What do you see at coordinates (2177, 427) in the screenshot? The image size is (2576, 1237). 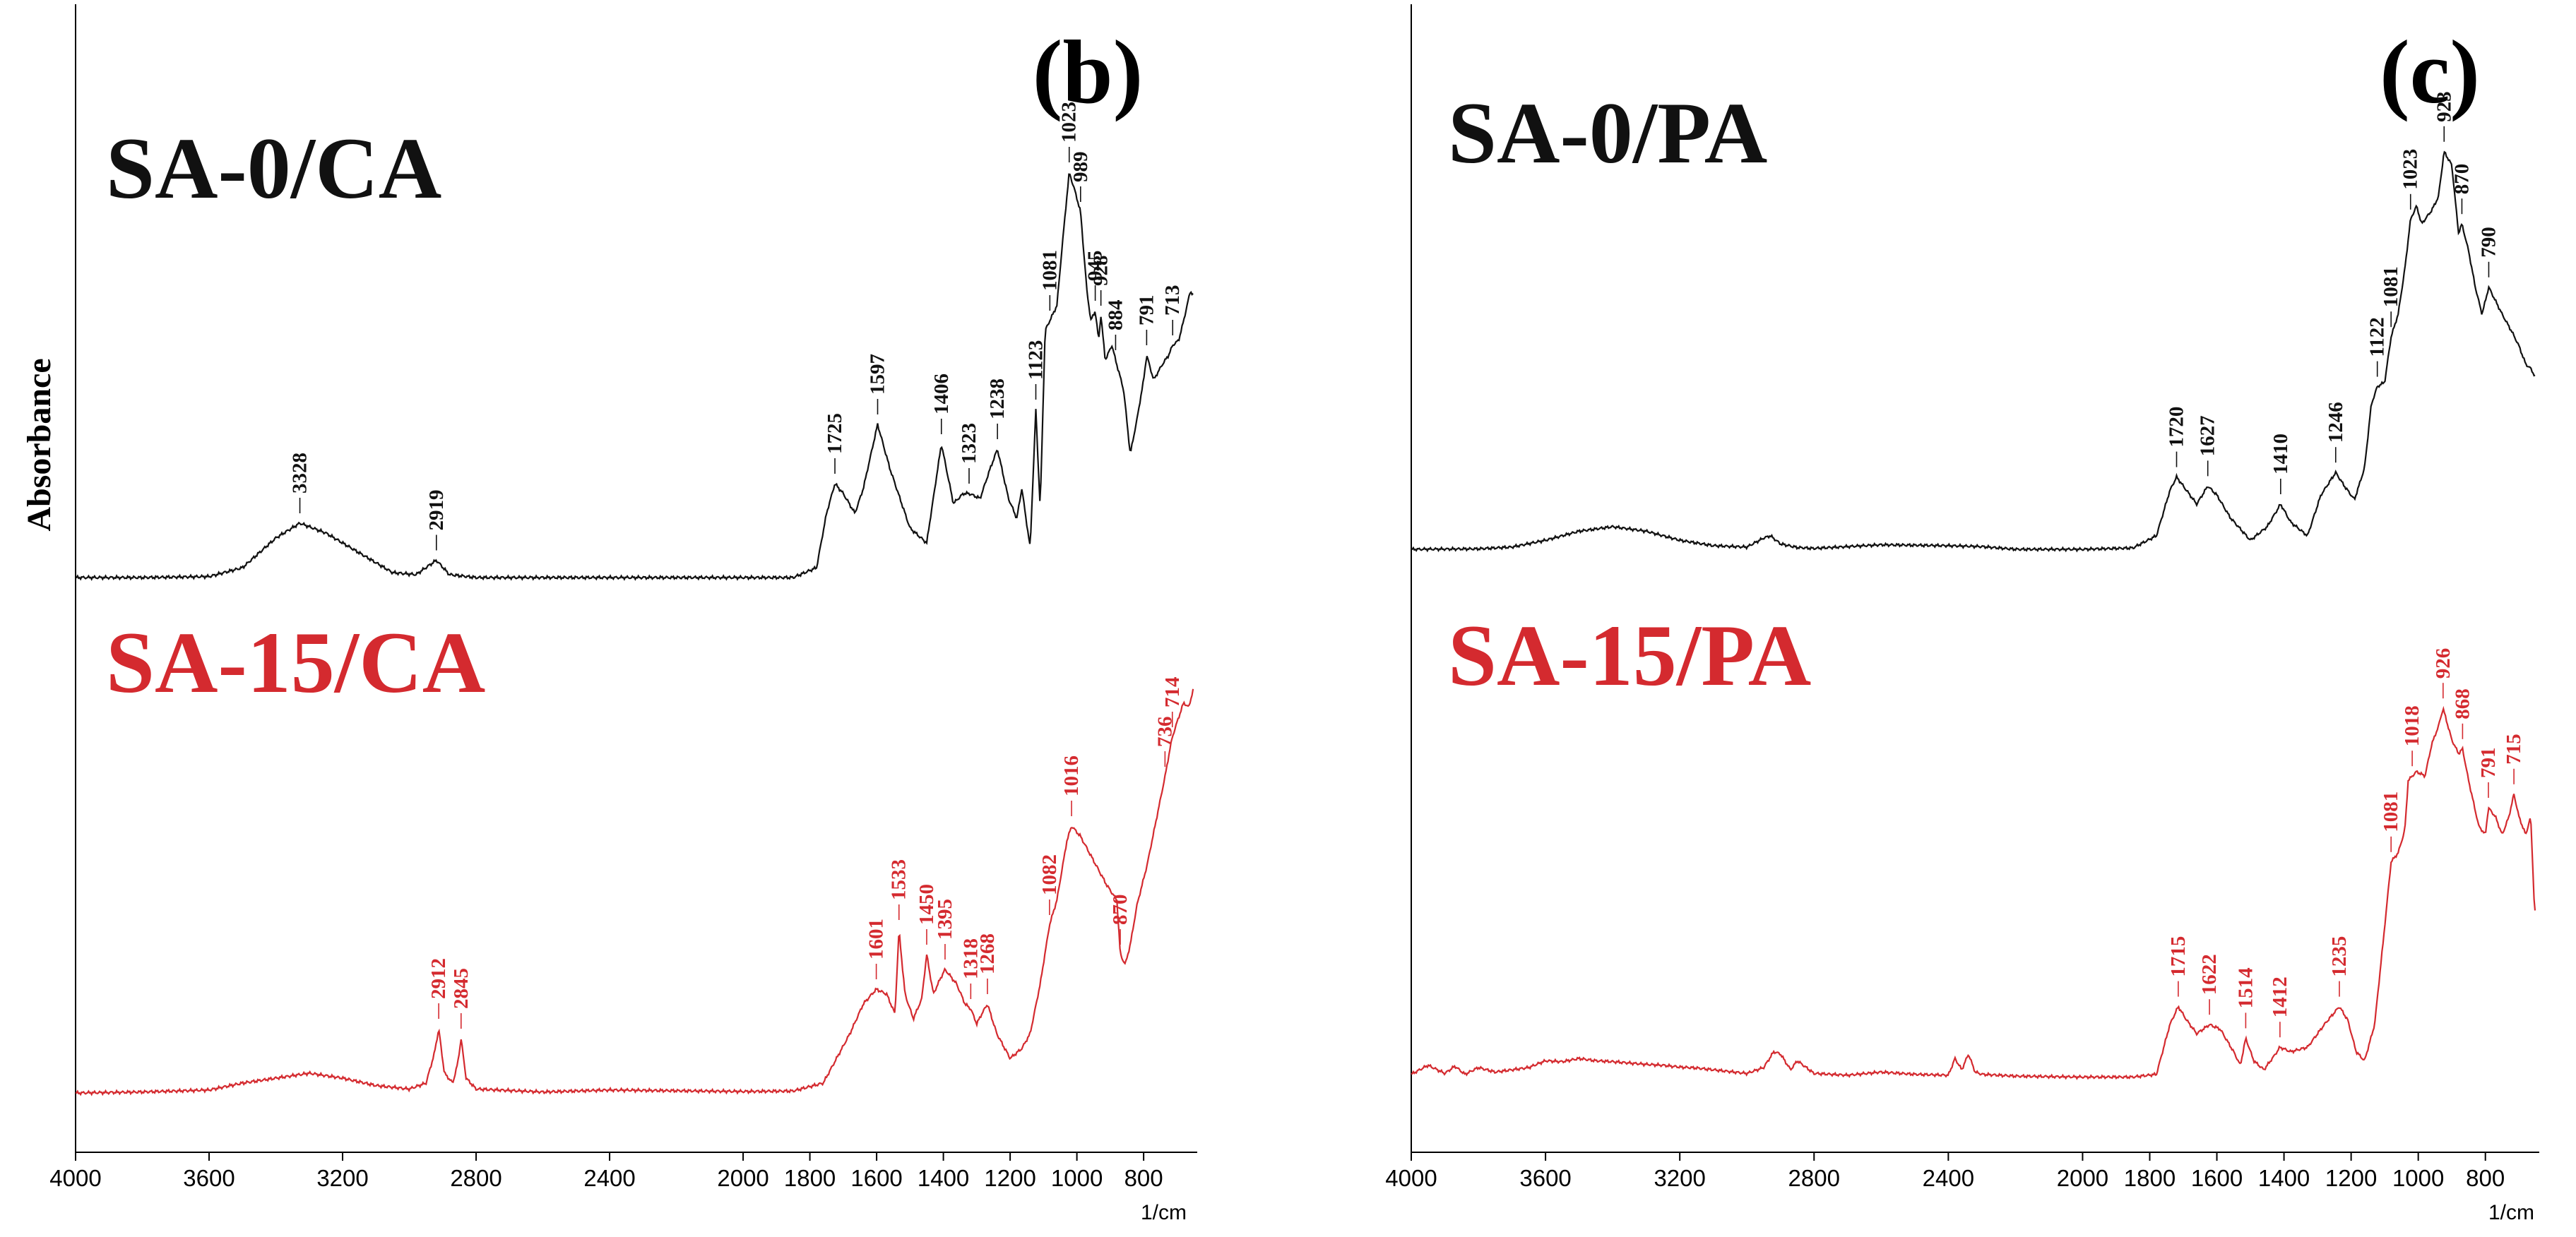 I see `peak-label: 1720` at bounding box center [2177, 427].